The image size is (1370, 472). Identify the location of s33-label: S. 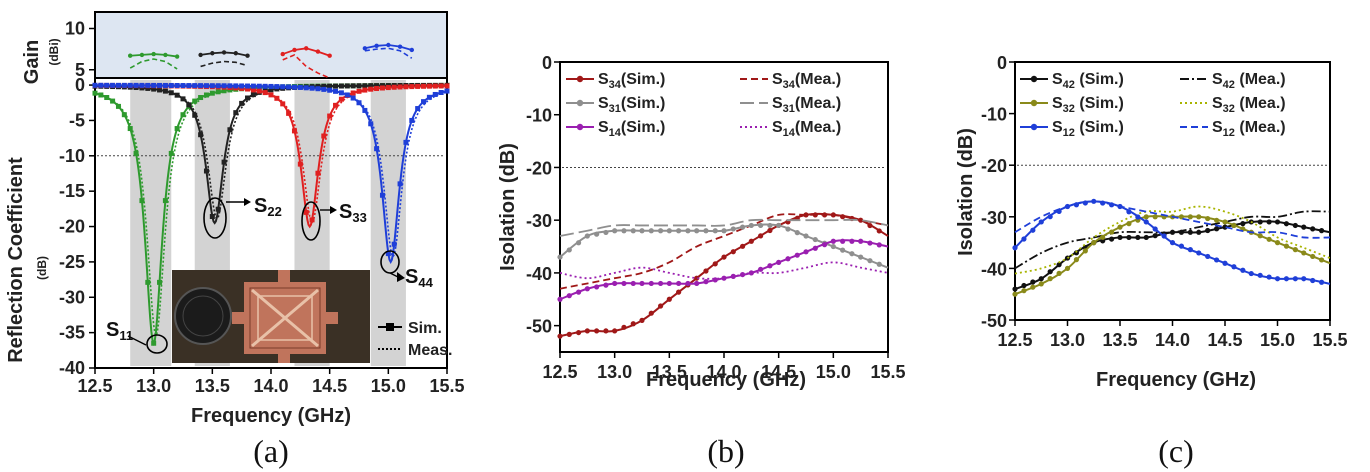
(345, 212).